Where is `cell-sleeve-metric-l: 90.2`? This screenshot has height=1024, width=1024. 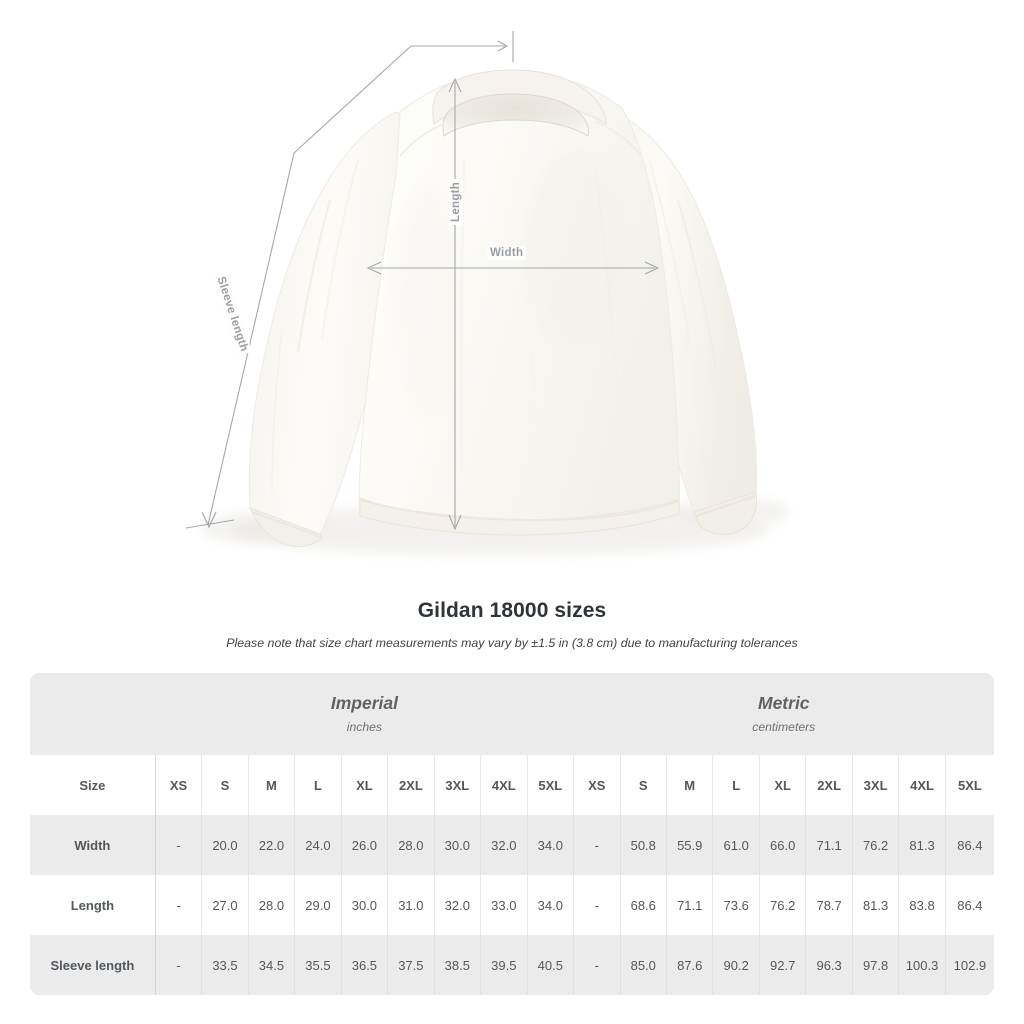 cell-sleeve-metric-l: 90.2 is located at coordinates (736, 965).